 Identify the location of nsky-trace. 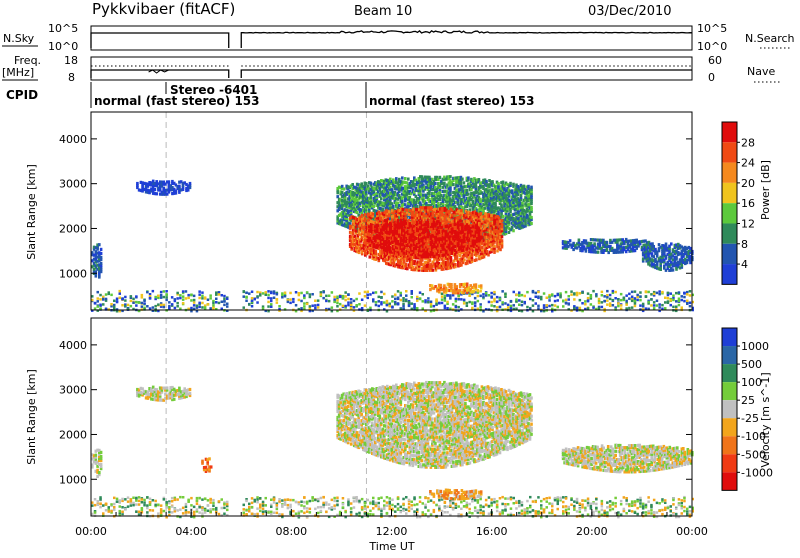
(391, 39).